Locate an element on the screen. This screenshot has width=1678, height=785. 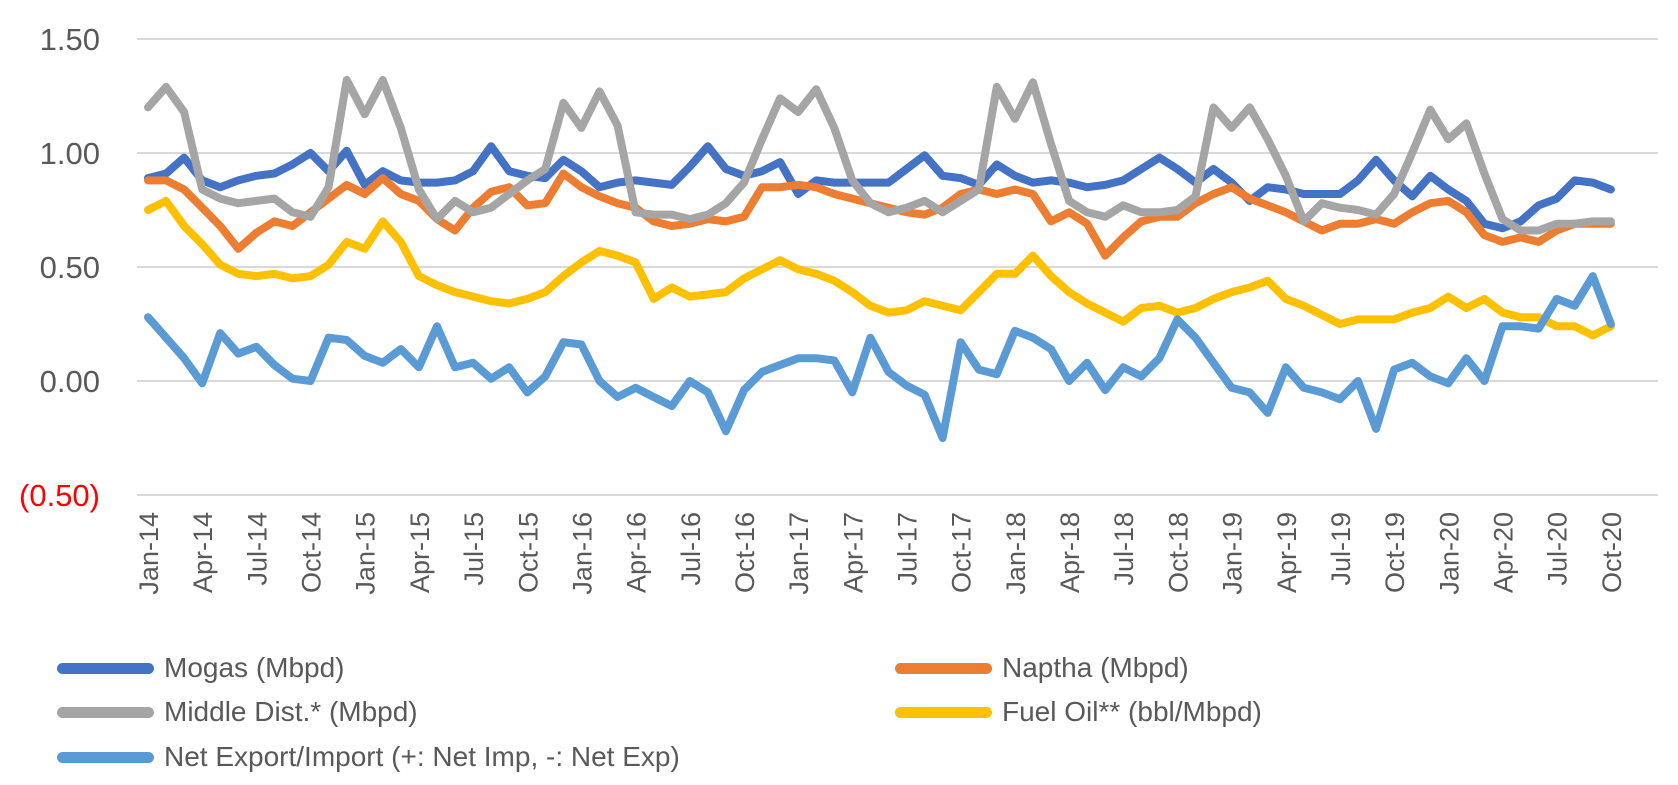
y-axis-tick-label: 1.50 is located at coordinates (70, 39).